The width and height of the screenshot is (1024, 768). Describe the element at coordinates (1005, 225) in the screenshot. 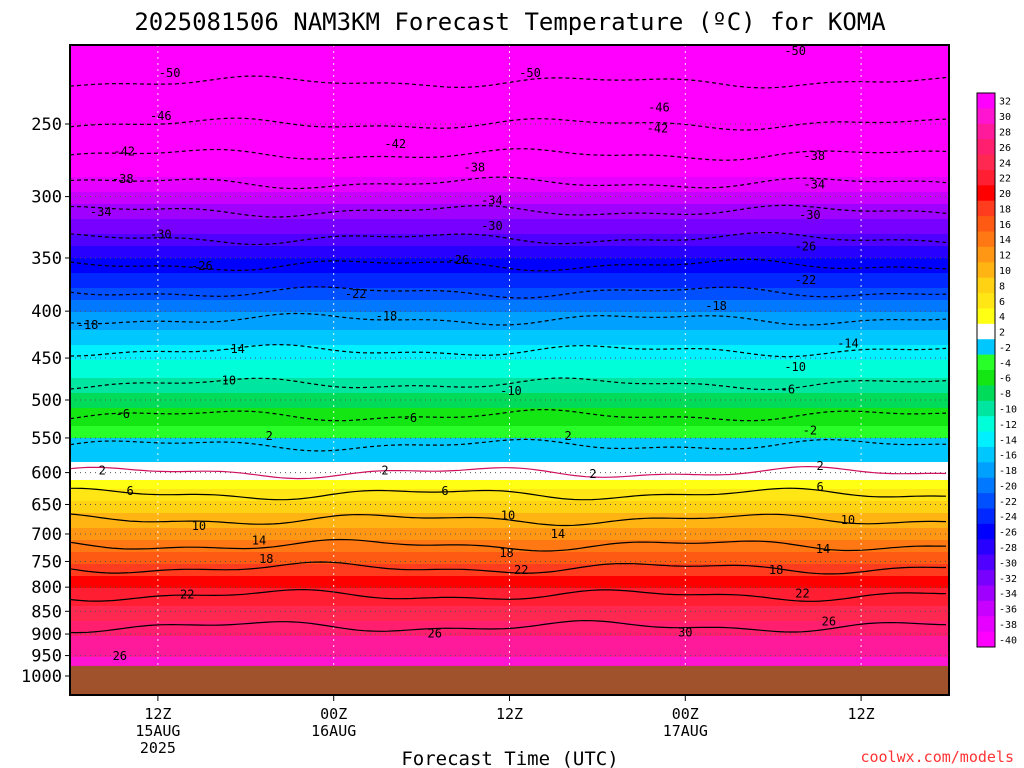

I see `colorbar-label: 16` at that location.